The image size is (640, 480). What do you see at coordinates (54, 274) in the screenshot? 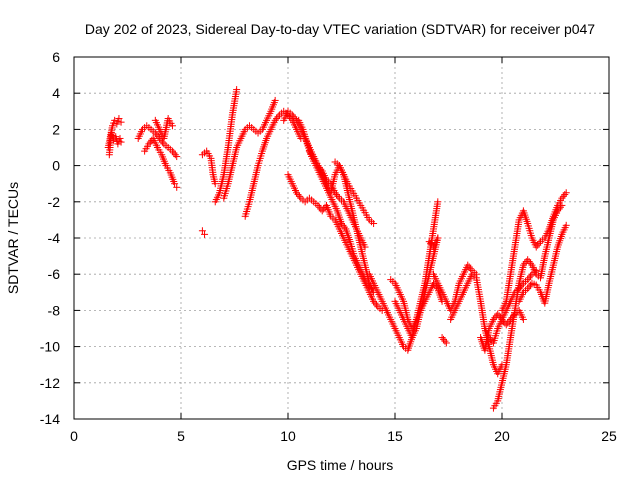
I see `y-tick-label: -6` at bounding box center [54, 274].